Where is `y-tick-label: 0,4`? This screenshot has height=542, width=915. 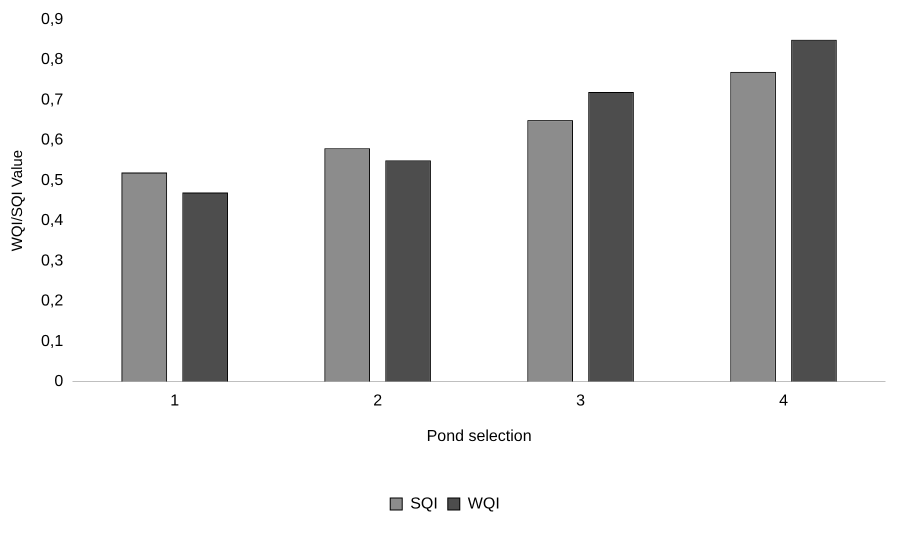
y-tick-label: 0,4 is located at coordinates (52, 221).